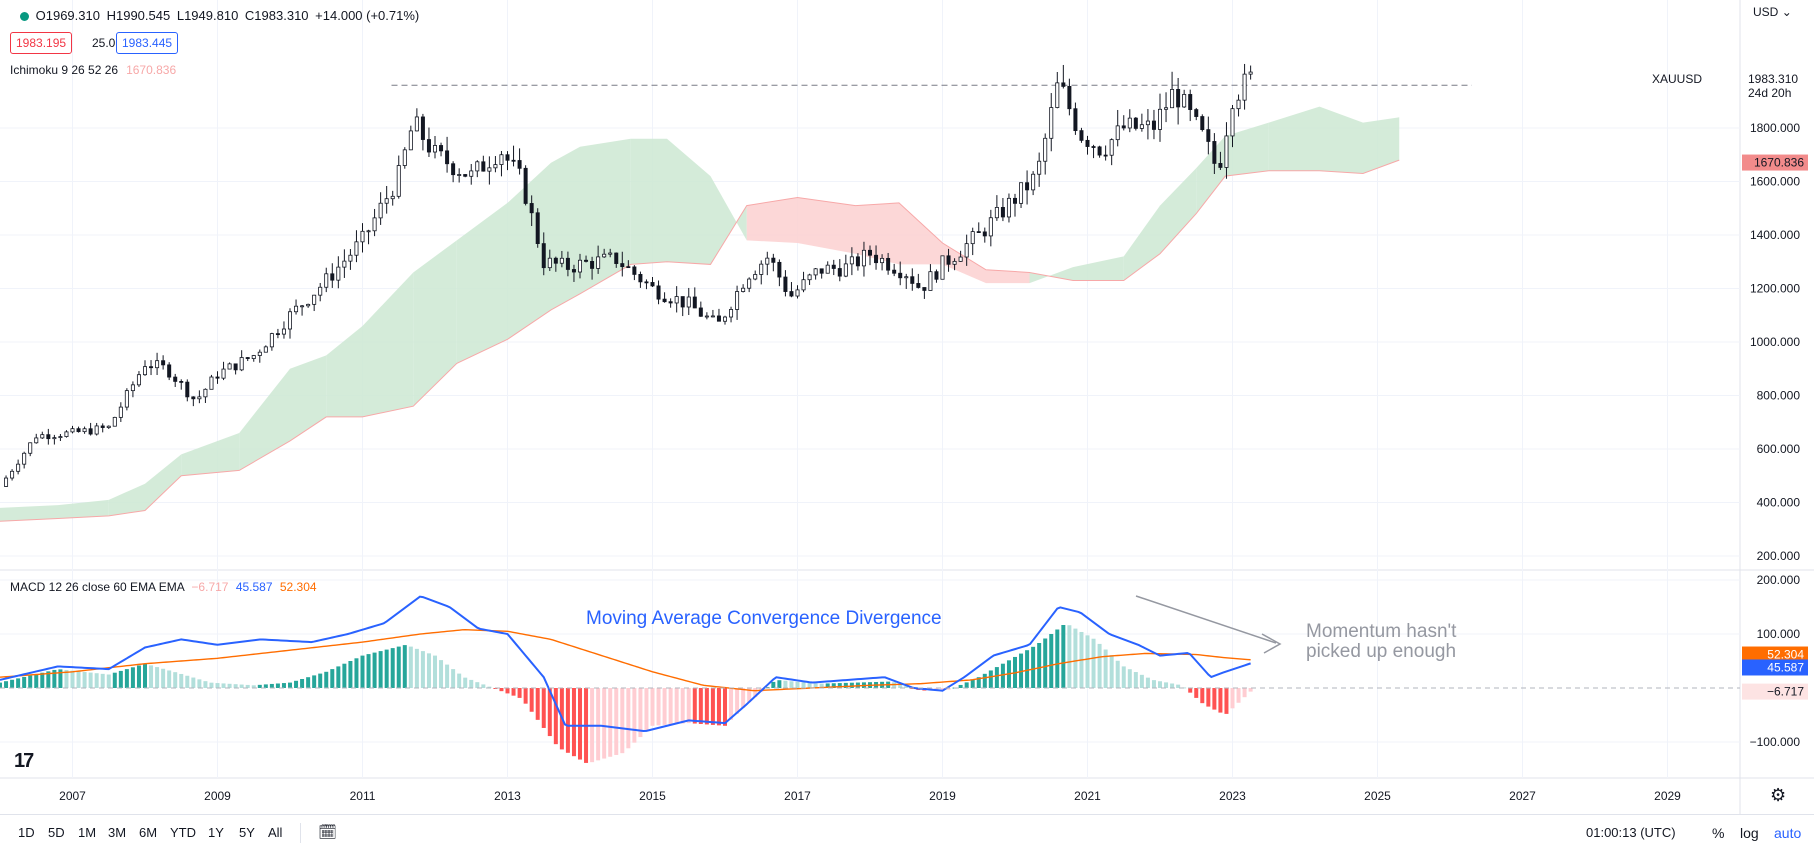 This screenshot has height=853, width=1814. What do you see at coordinates (1779, 634) in the screenshot?
I see `macd-tick-label: 100.000` at bounding box center [1779, 634].